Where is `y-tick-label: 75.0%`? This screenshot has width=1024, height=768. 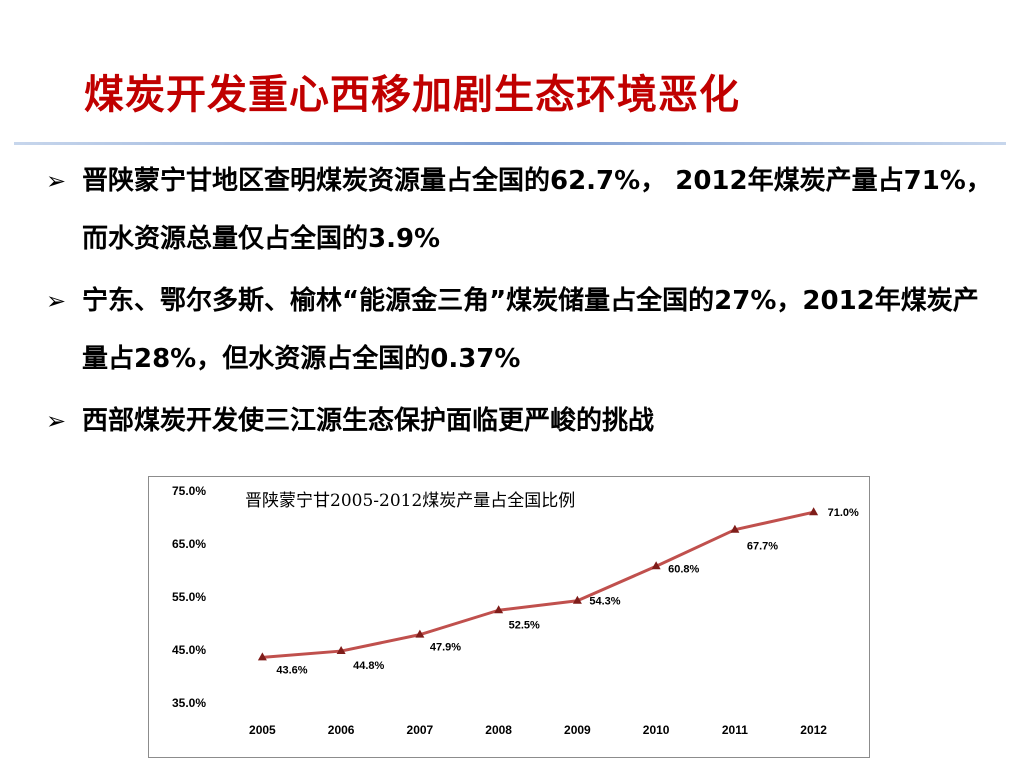
y-tick-label: 75.0% is located at coordinates (189, 491).